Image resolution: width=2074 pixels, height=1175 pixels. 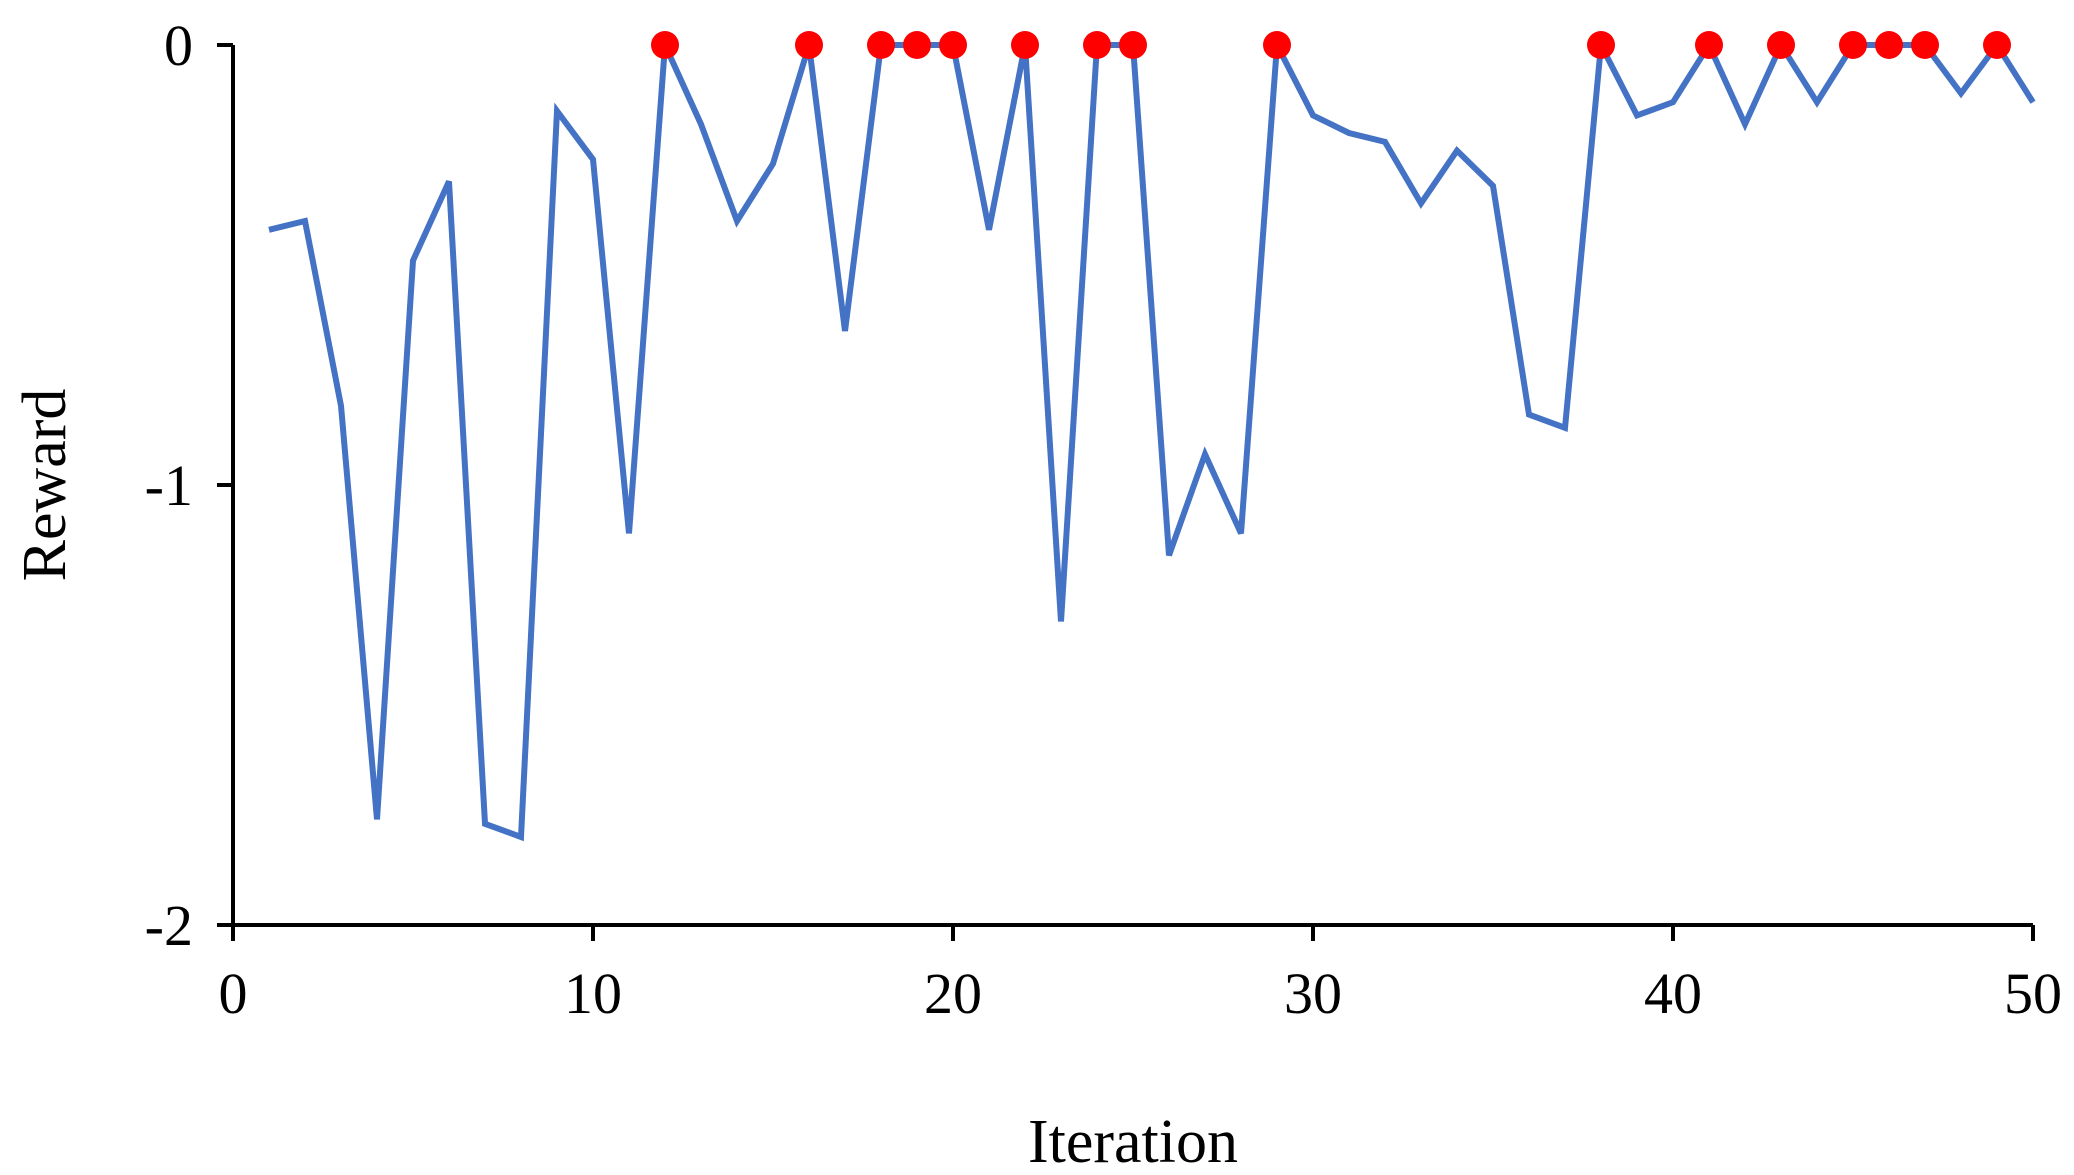 I want to click on x-tick-label: 40, so click(x=1673, y=993).